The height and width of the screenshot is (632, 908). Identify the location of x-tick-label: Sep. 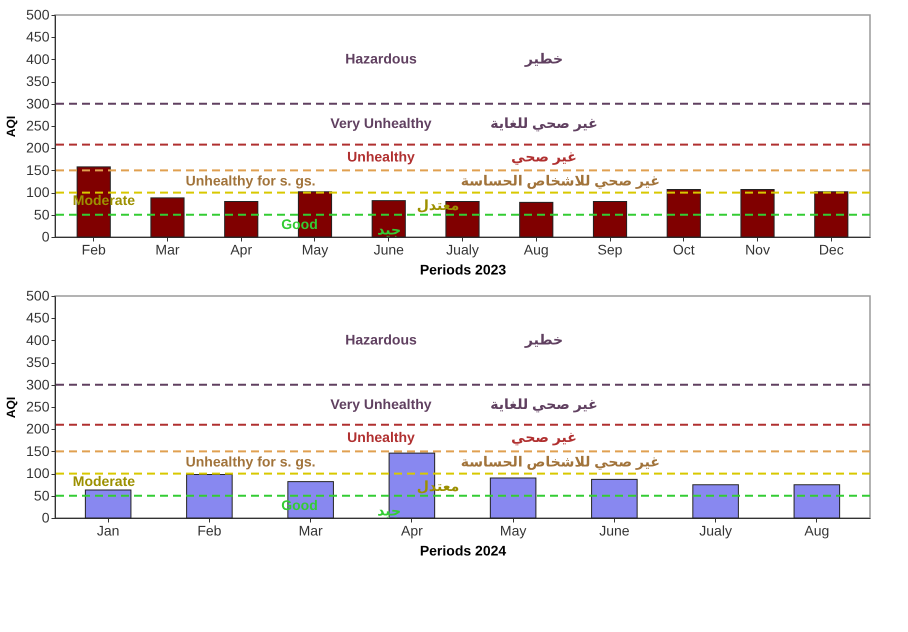
(610, 250).